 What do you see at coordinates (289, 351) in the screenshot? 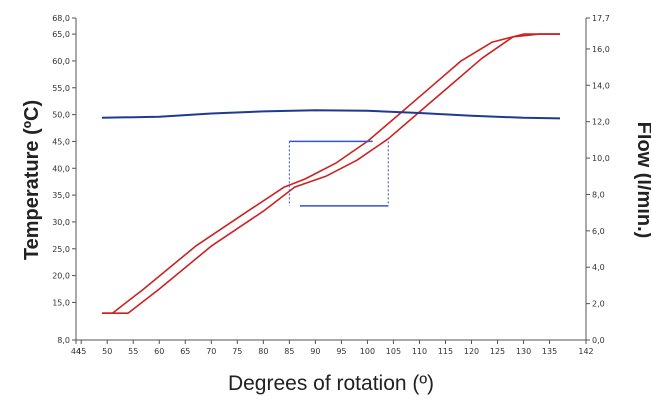
I see `x-tick-label: 85` at bounding box center [289, 351].